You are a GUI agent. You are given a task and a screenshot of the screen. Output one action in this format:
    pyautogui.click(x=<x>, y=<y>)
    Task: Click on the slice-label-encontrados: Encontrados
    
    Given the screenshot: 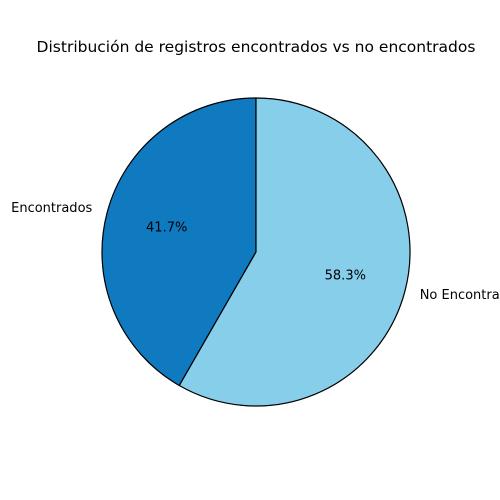 What is the action you would take?
    pyautogui.click(x=51, y=208)
    